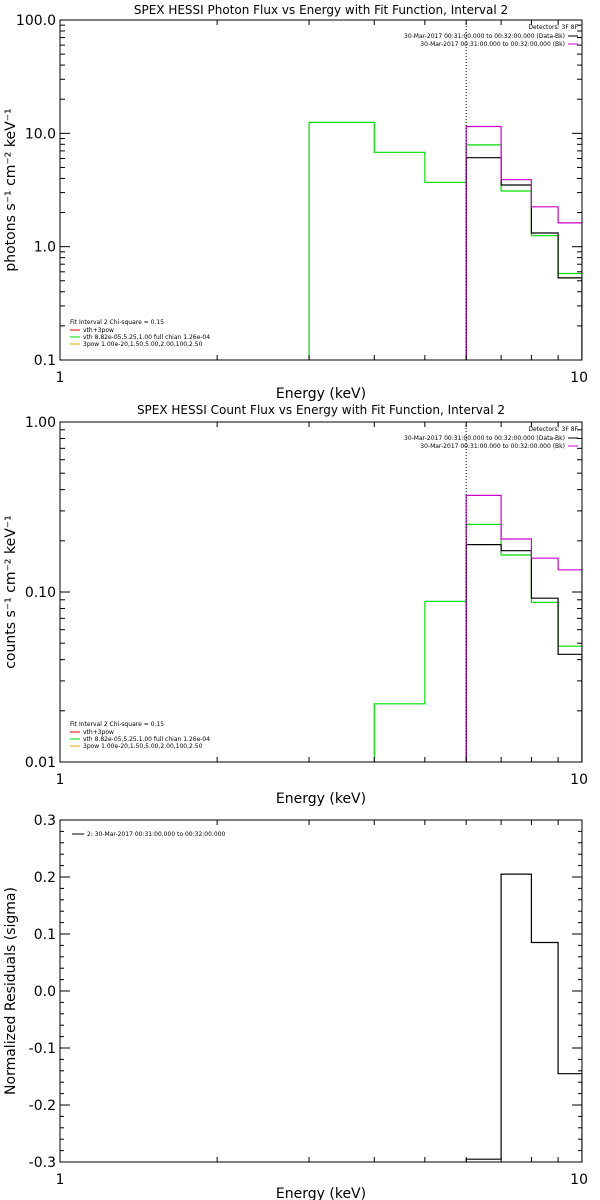 The image size is (600, 1200). What do you see at coordinates (42, 1163) in the screenshot?
I see `y-tick-label: -0.3` at bounding box center [42, 1163].